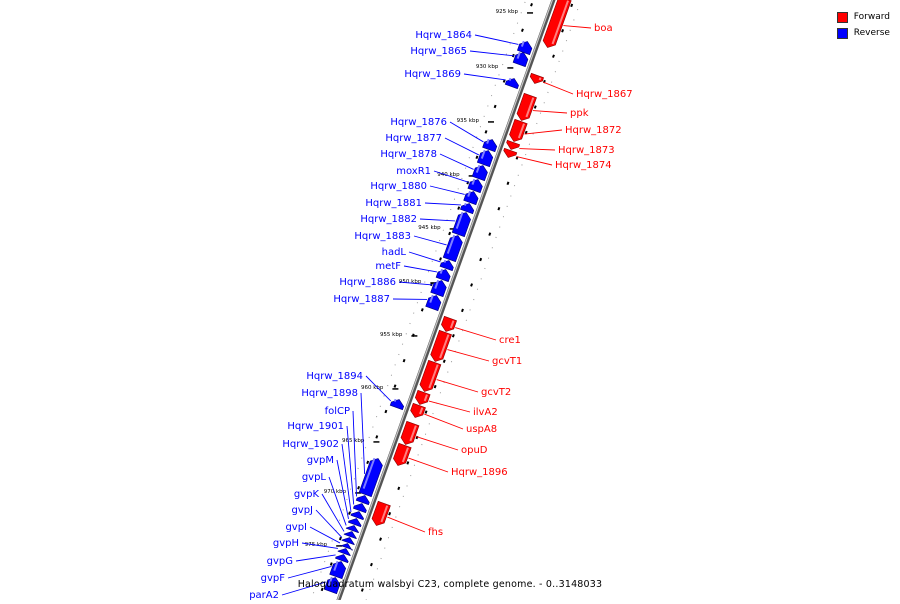 The image size is (900, 604). Describe the element at coordinates (872, 33) in the screenshot. I see `legend-reverse-label: Reverse` at that location.